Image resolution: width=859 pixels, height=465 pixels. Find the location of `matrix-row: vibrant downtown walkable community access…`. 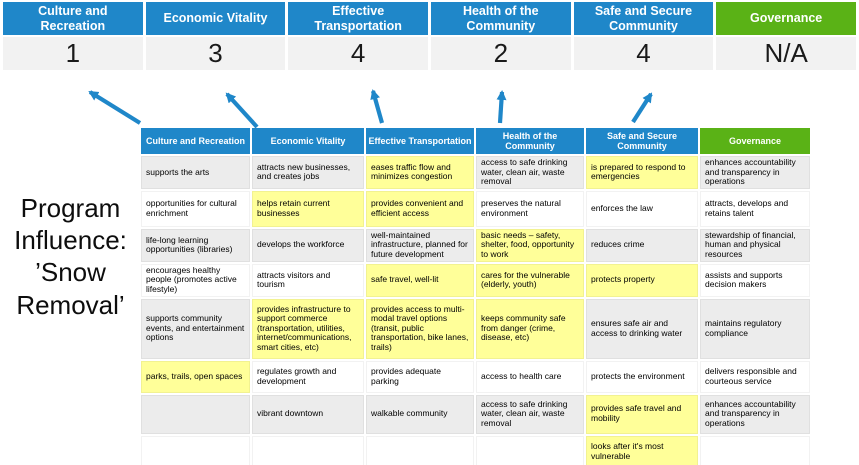

matrix-row: vibrant downtown walkable community access… is located at coordinates (475, 414).